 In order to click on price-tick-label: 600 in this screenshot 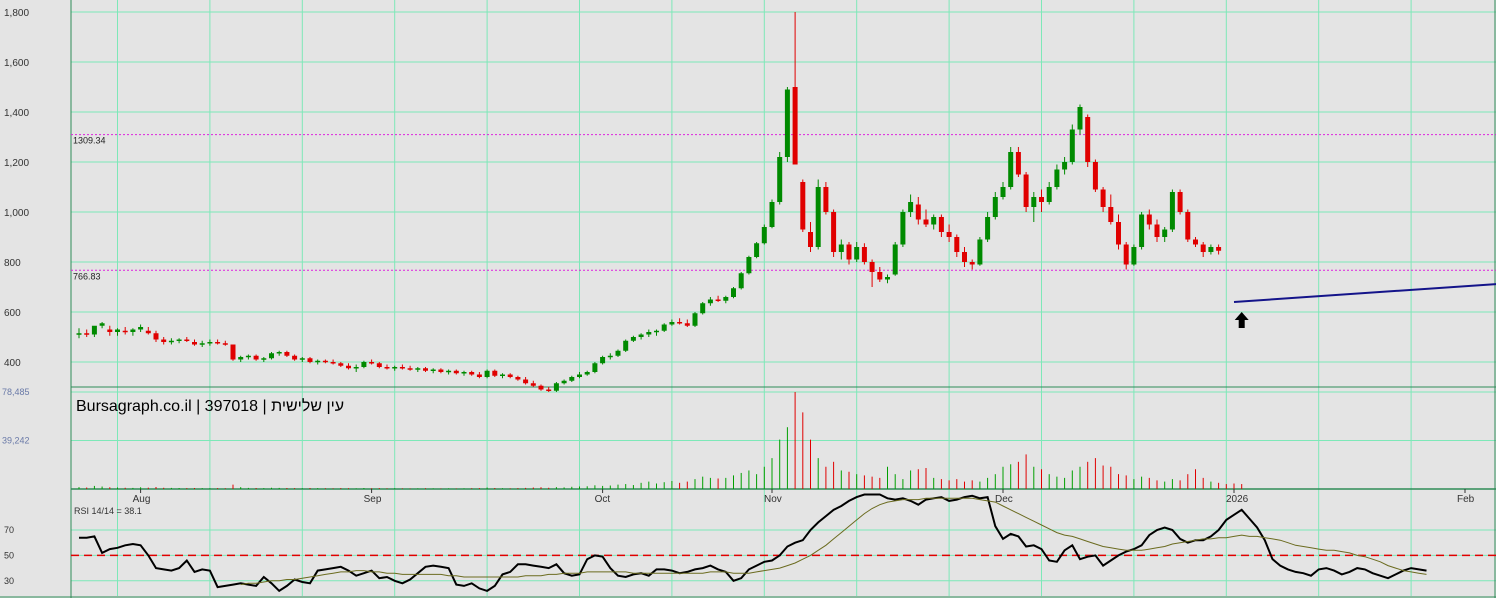, I will do `click(12, 313)`.